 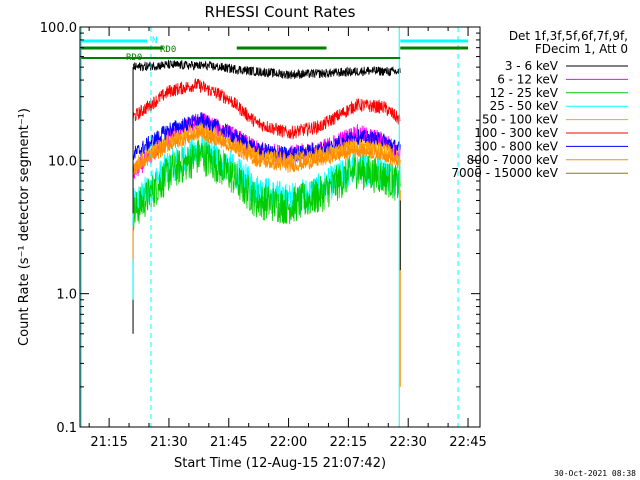 I want to click on legend-label: 7000 - 15000 keV, so click(x=504, y=173).